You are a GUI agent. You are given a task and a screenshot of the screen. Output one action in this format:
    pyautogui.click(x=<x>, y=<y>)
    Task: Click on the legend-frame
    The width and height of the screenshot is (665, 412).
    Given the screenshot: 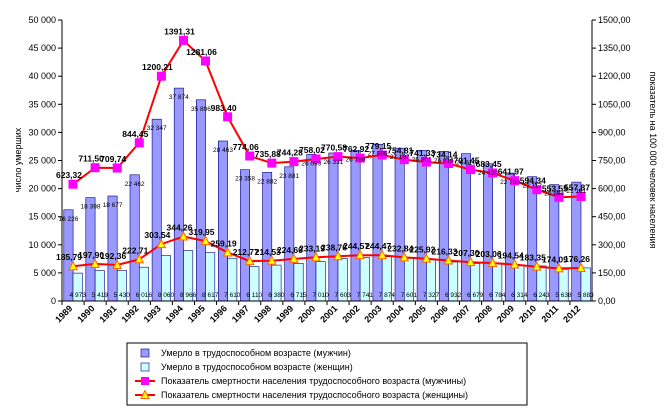 What is the action you would take?
    pyautogui.click(x=327, y=374)
    